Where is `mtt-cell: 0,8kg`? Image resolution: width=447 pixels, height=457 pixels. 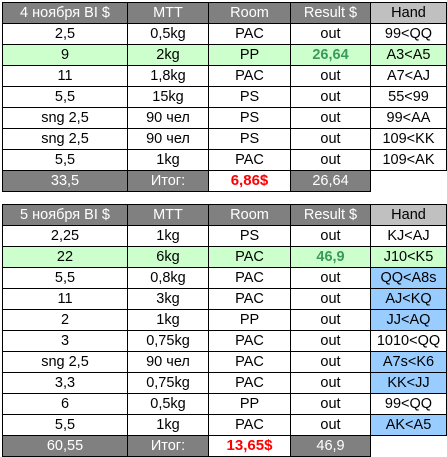 mtt-cell: 0,8kg is located at coordinates (168, 278).